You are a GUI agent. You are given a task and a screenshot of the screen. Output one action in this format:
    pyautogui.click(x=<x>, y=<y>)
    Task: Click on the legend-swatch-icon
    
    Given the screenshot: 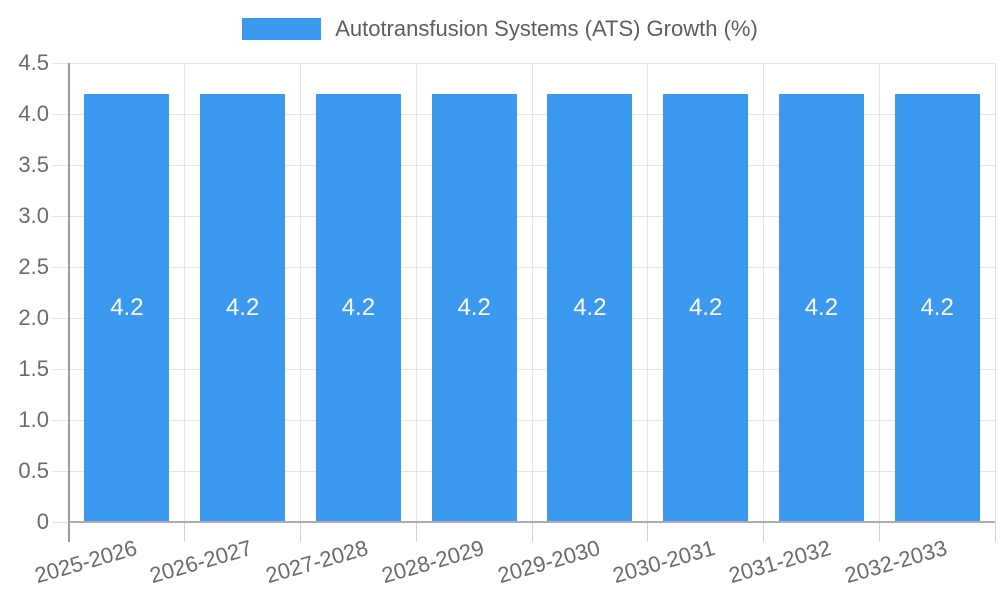 What is the action you would take?
    pyautogui.click(x=282, y=29)
    